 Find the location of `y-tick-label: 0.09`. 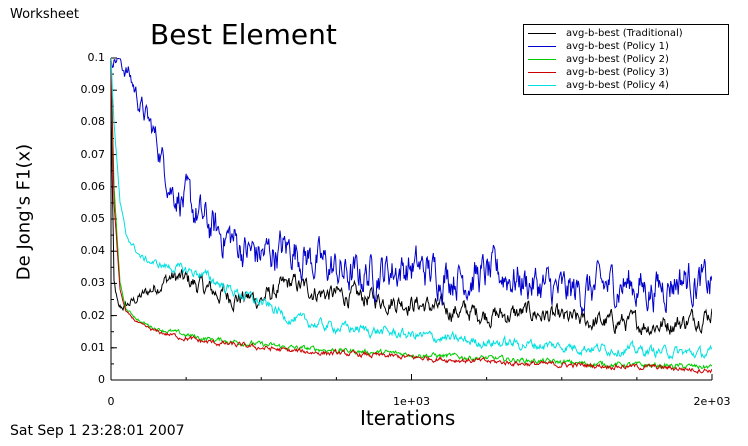

y-tick-label: 0.09 is located at coordinates (93, 90).